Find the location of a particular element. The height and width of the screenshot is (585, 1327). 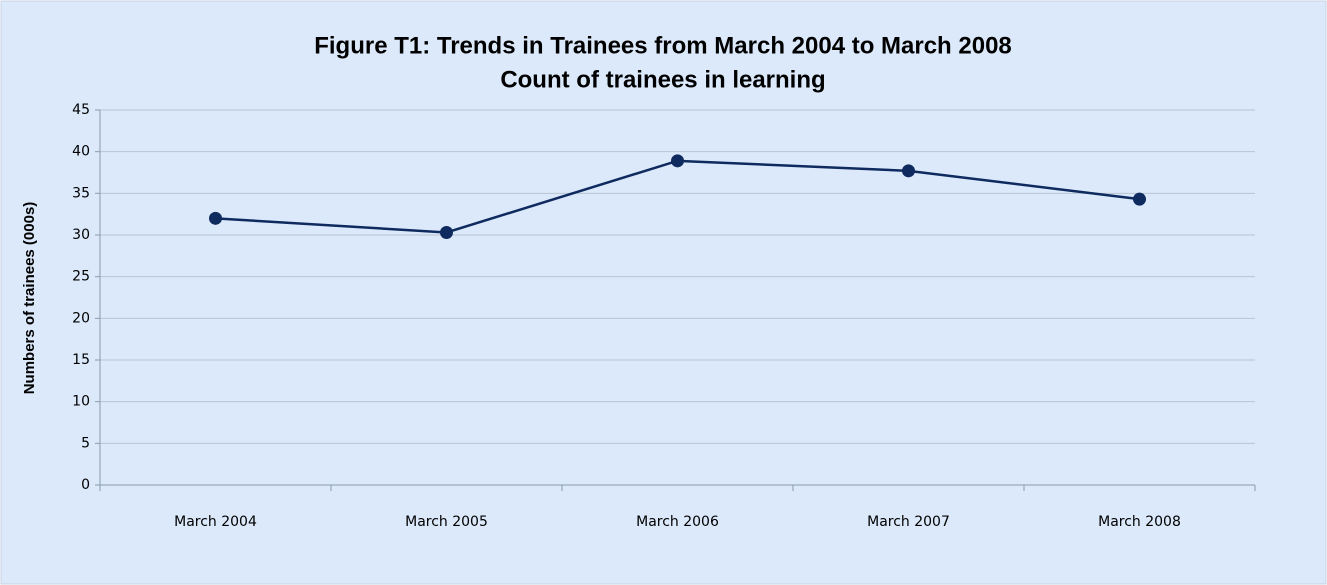

chart-subtitle: Count of trainees in learning is located at coordinates (662, 79).